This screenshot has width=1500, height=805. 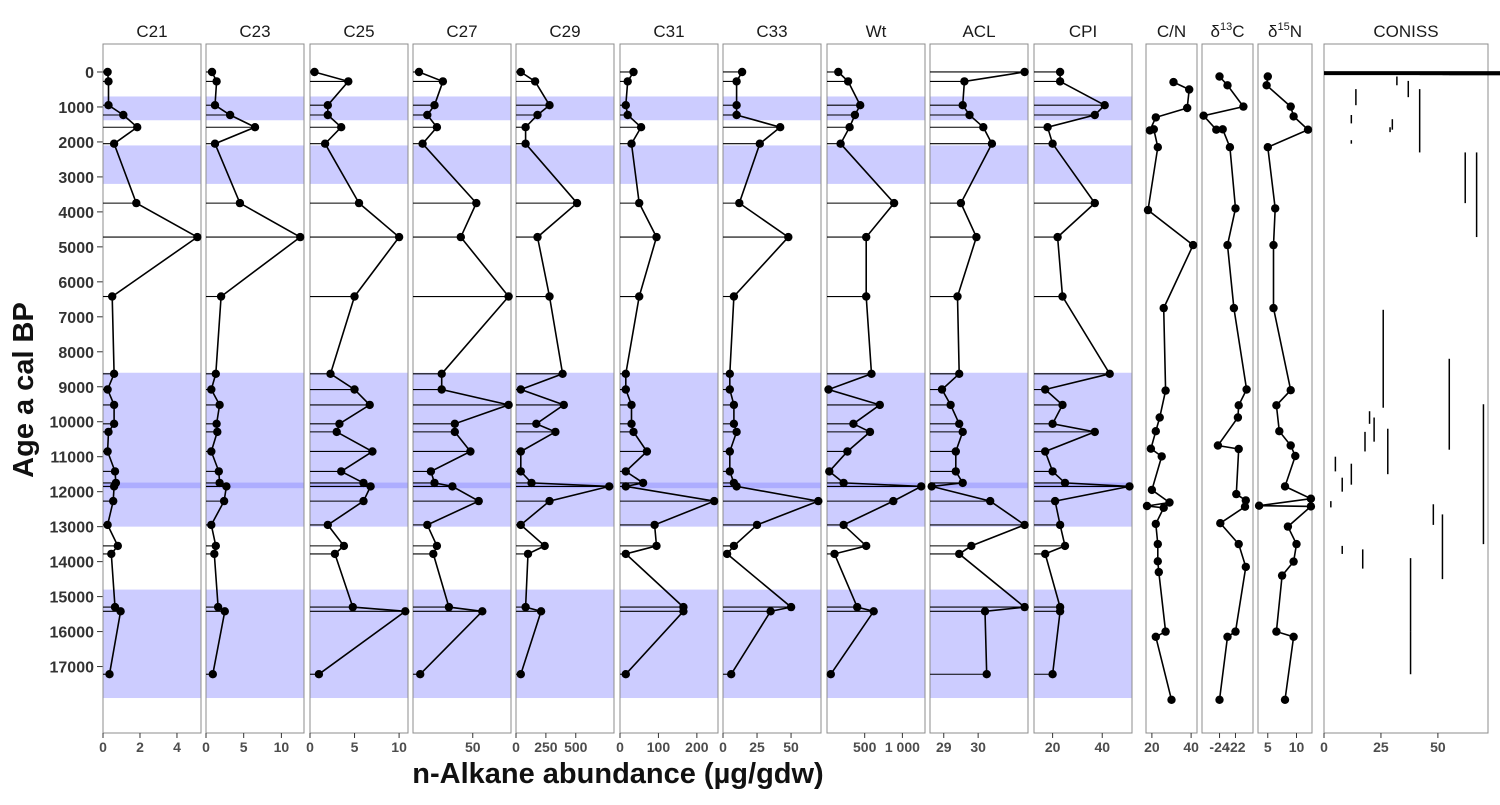 What do you see at coordinates (1225, 387) in the screenshot?
I see `series-line` at bounding box center [1225, 387].